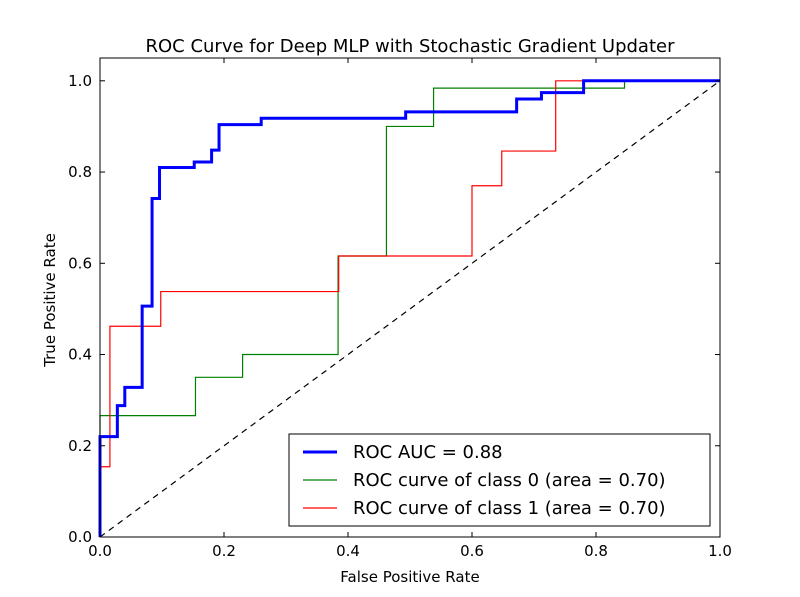  Describe the element at coordinates (224, 551) in the screenshot. I see `x-tick-label: 0.2` at that location.